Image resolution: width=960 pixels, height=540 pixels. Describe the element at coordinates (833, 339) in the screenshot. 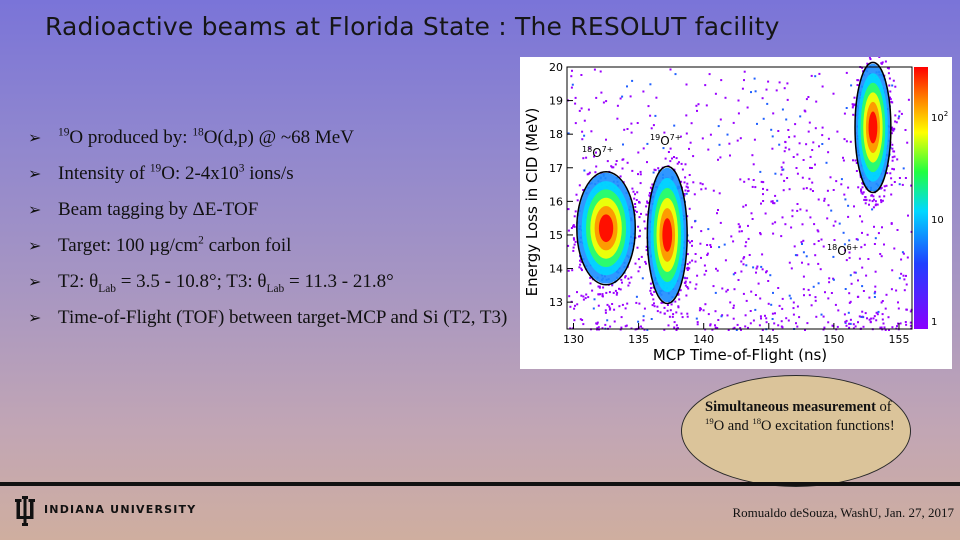

I see `x-tick-label: 150` at that location.